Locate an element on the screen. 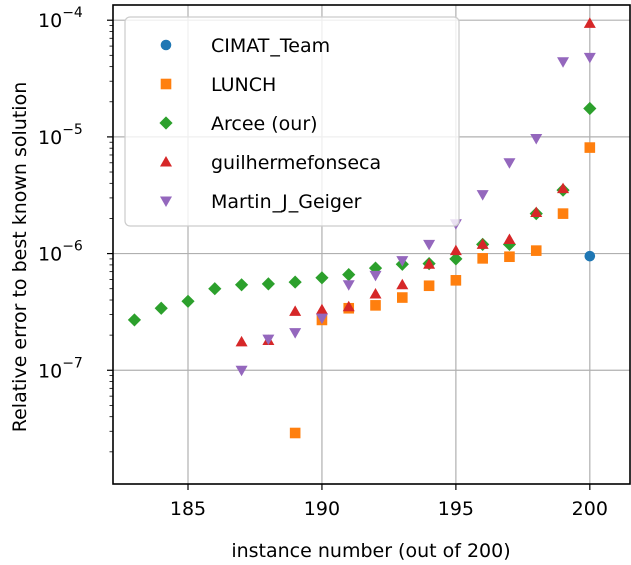 The width and height of the screenshot is (631, 565). legend-label: guilhermefonseca is located at coordinates (296, 163).